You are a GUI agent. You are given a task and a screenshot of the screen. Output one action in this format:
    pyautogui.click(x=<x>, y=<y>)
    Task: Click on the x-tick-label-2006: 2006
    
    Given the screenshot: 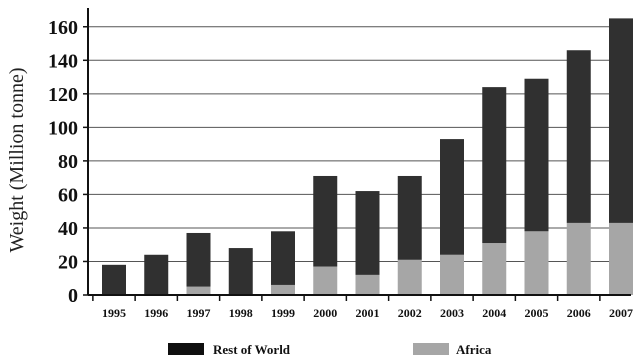 What is the action you would take?
    pyautogui.click(x=579, y=313)
    